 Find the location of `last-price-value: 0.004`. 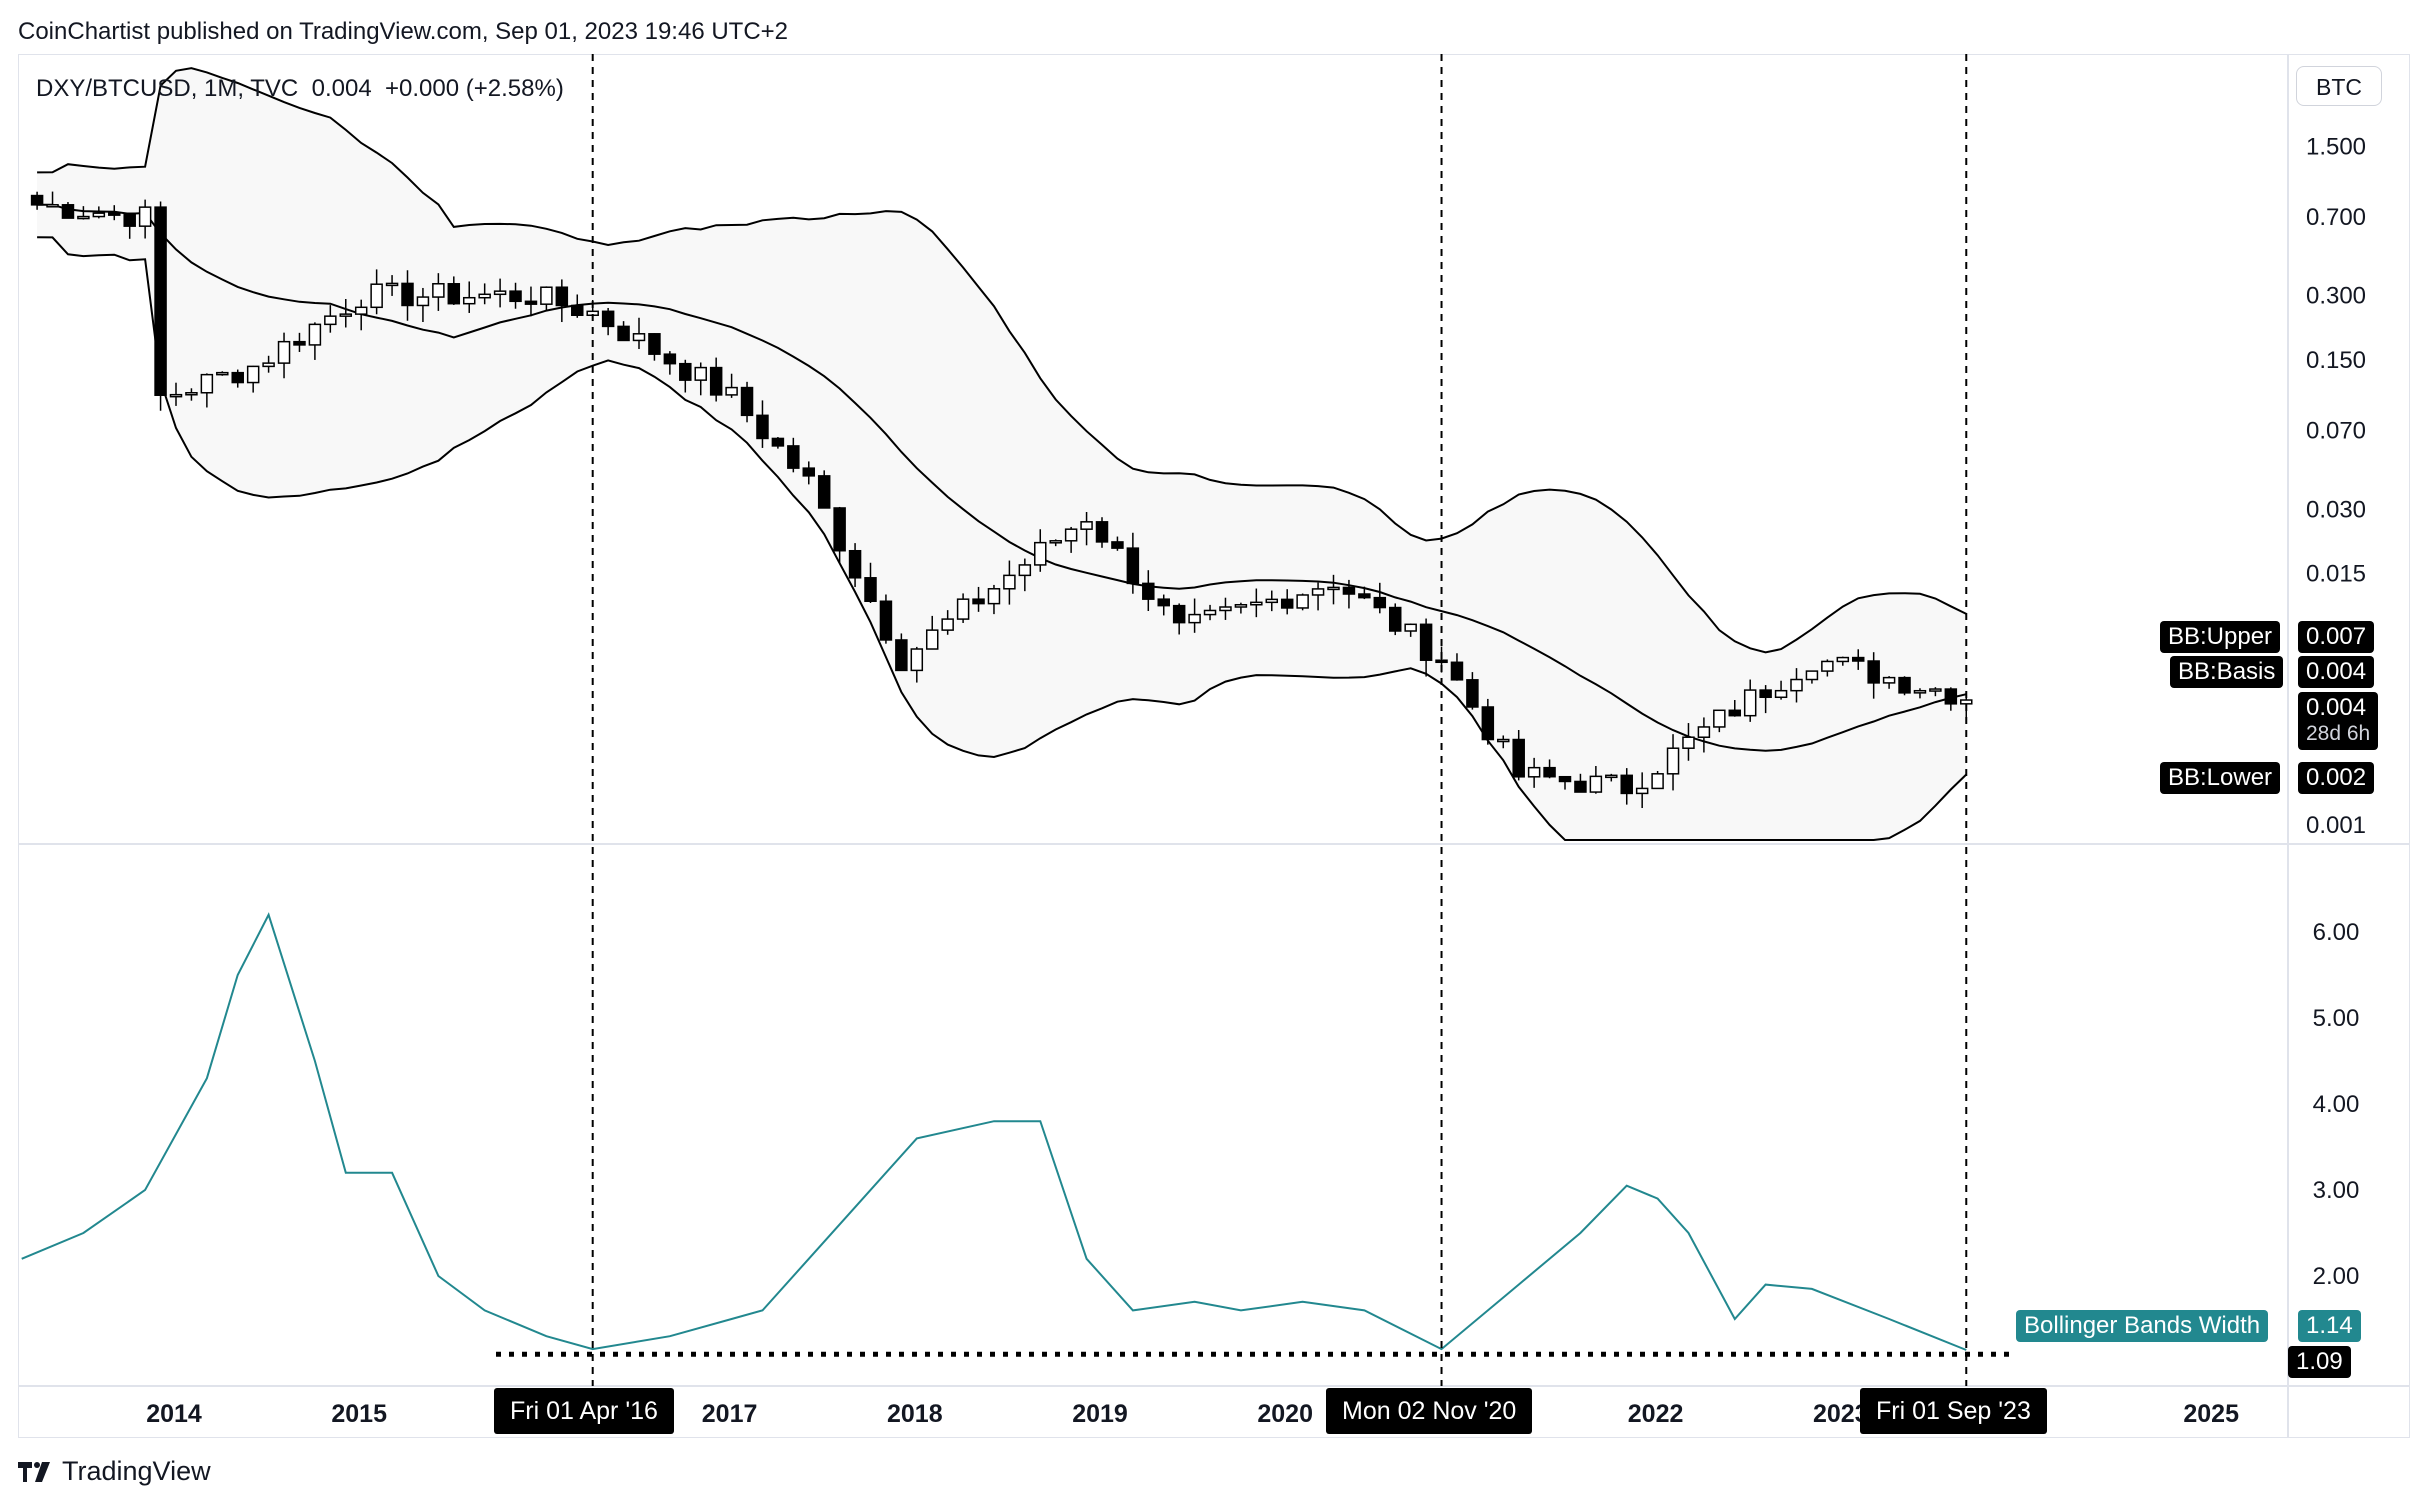

last-price-value: 0.004 is located at coordinates (2336, 707).